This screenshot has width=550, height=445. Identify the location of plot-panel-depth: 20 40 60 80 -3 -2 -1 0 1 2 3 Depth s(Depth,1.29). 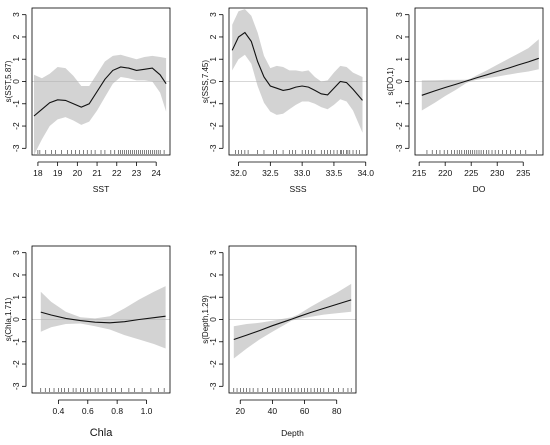
(279, 341).